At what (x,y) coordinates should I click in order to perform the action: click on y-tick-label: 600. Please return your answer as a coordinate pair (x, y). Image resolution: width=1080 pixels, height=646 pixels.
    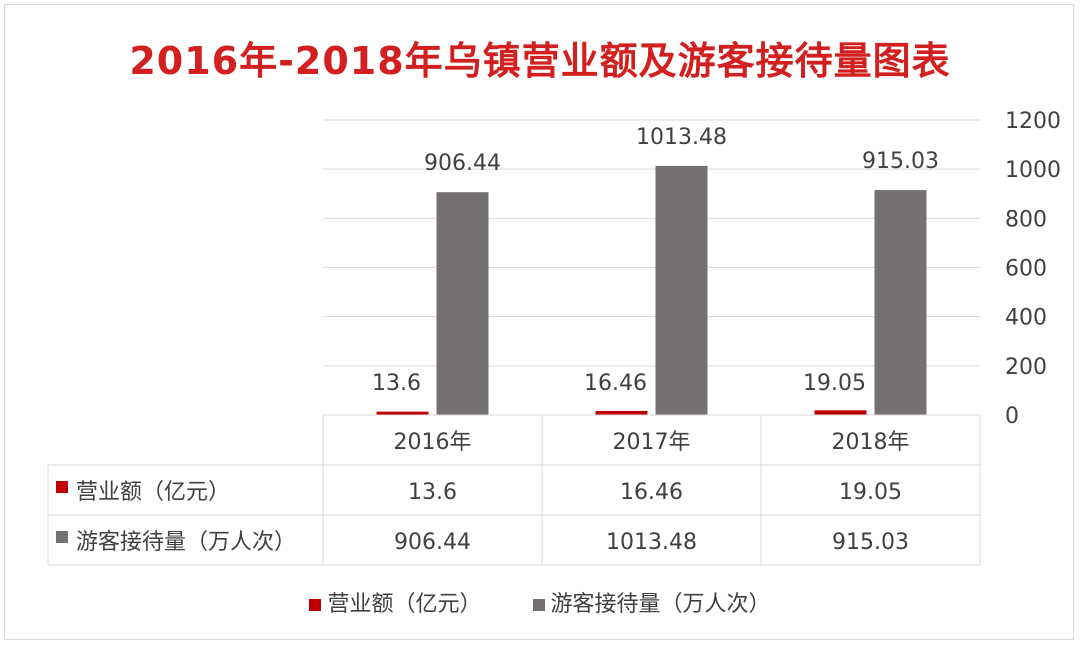
    Looking at the image, I should click on (1026, 269).